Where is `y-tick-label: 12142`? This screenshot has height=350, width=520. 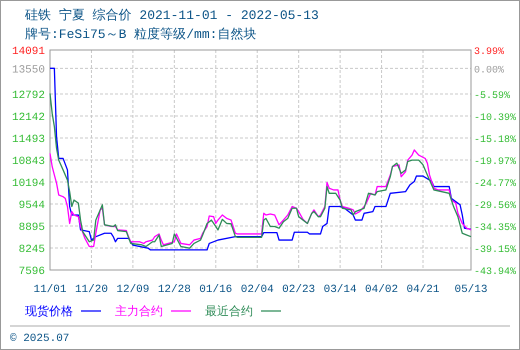
y-tick-label: 12142 is located at coordinates (28, 118).